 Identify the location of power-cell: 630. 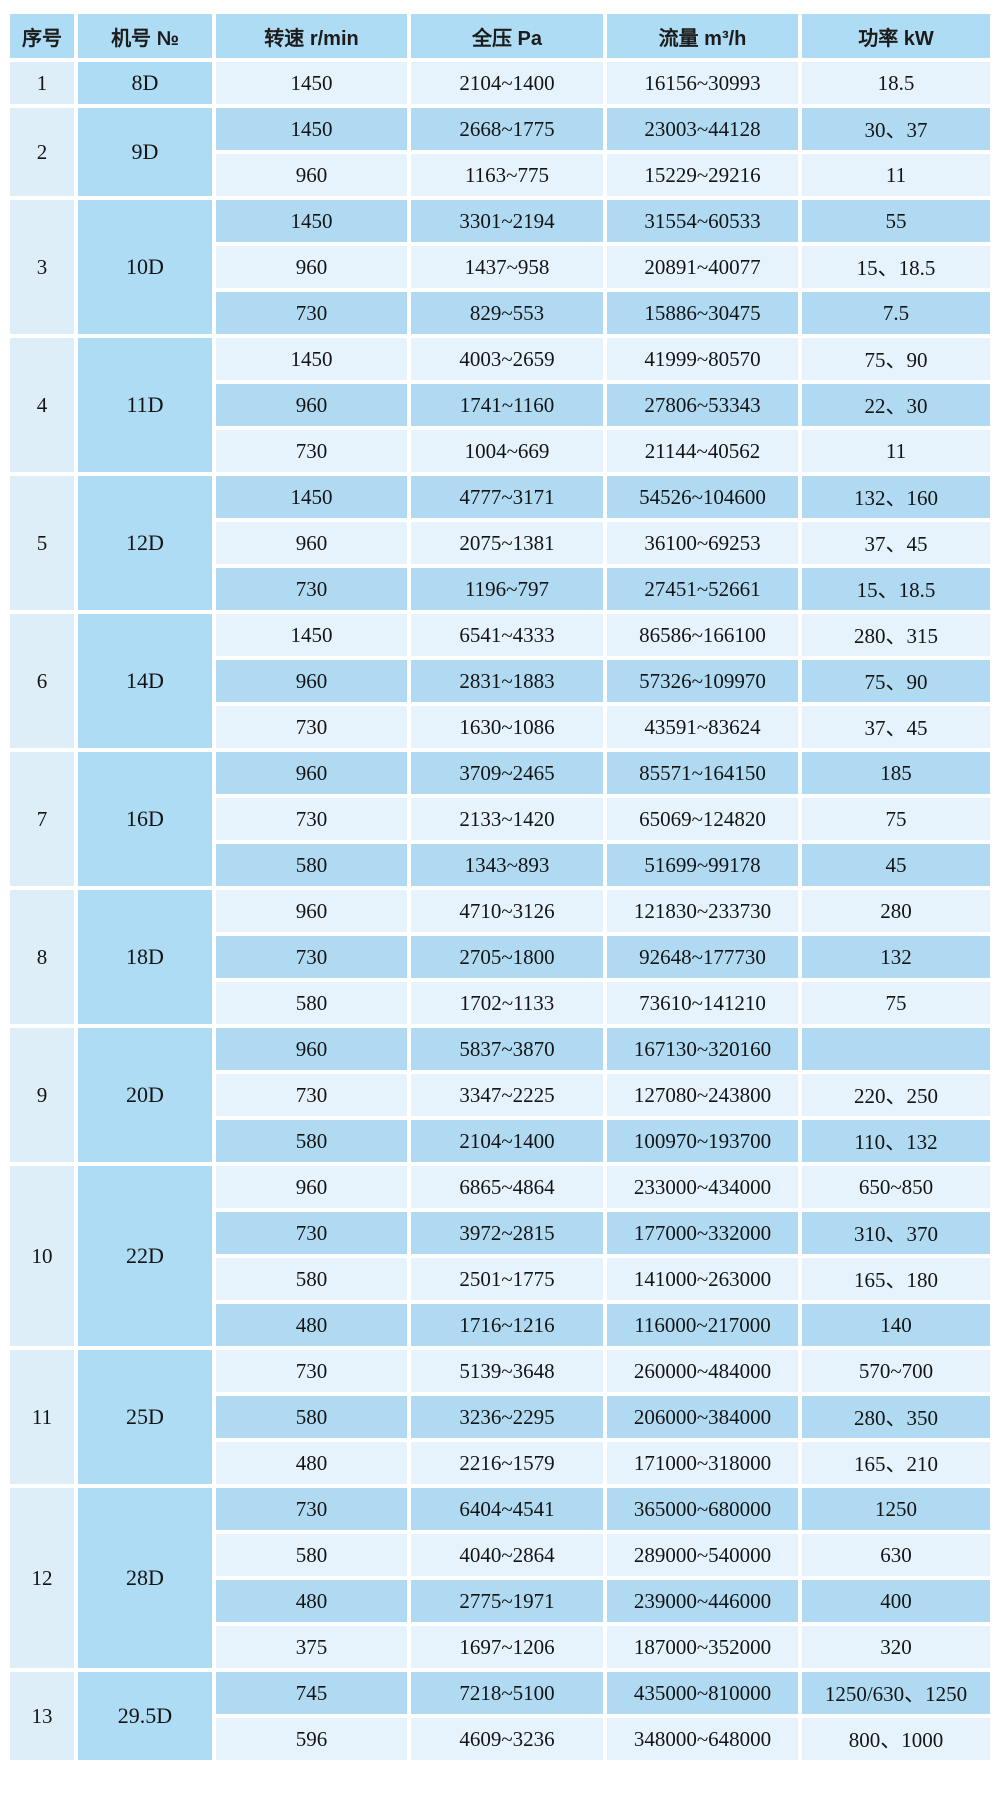
(896, 1555).